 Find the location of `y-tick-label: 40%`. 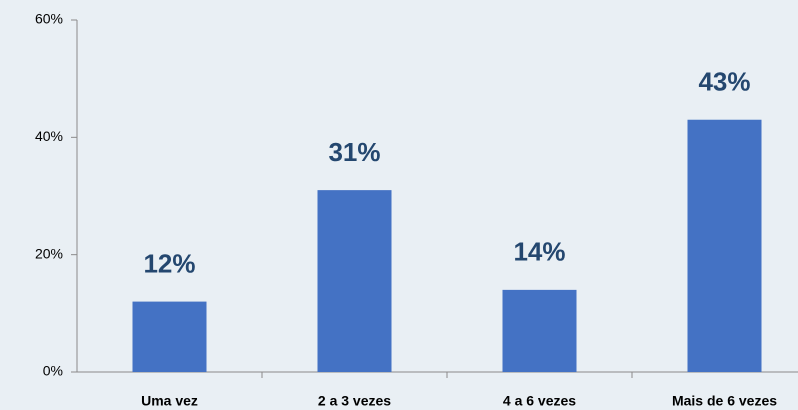

y-tick-label: 40% is located at coordinates (49, 136).